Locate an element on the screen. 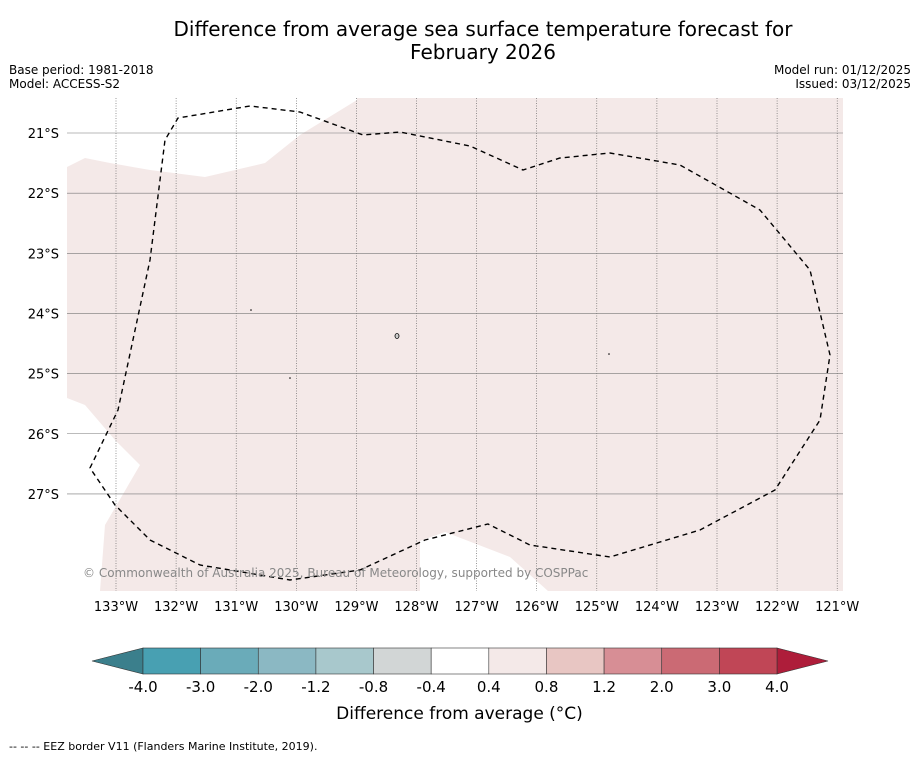  title-line-2: February 2026 is located at coordinates (483, 52).